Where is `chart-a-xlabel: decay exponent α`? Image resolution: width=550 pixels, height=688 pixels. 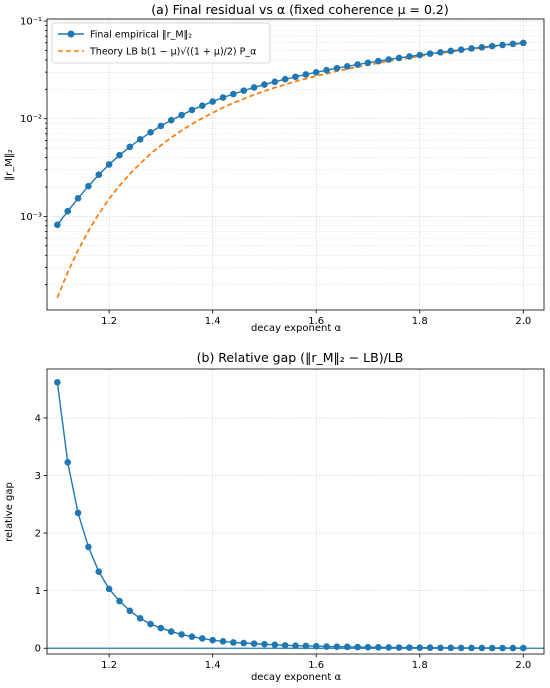
chart-a-xlabel: decay exponent α is located at coordinates (296, 328).